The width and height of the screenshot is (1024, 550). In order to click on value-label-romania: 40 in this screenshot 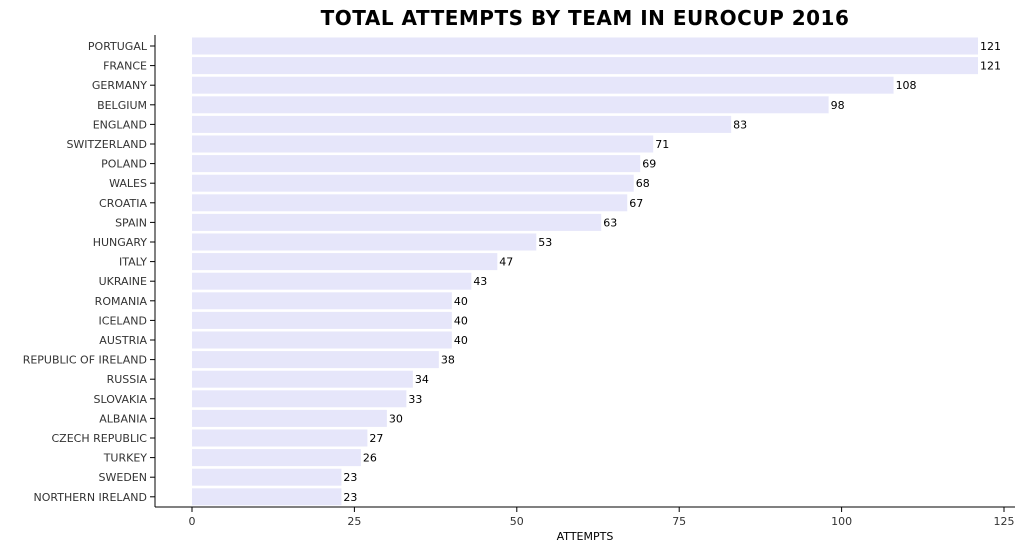, I will do `click(461, 301)`.